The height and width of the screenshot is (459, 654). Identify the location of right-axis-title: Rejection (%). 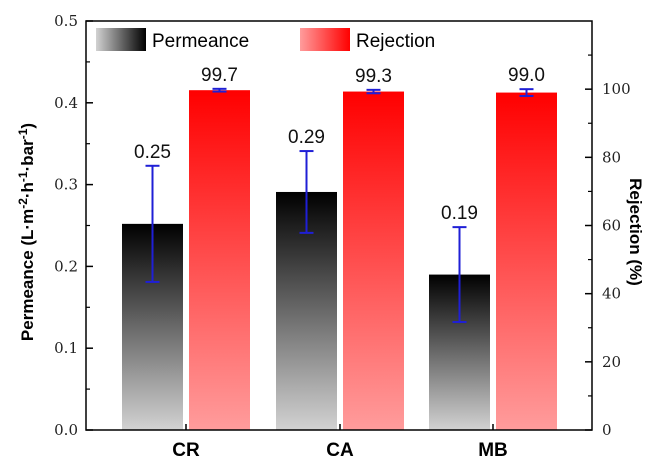
(635, 232).